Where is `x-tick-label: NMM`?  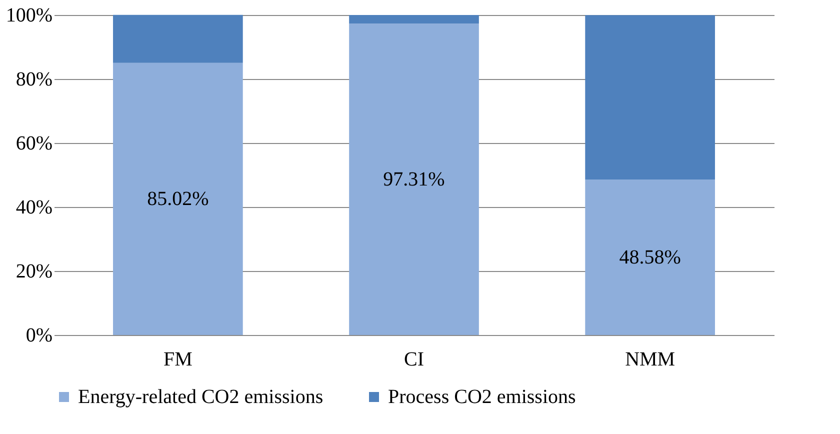 x-tick-label: NMM is located at coordinates (650, 359).